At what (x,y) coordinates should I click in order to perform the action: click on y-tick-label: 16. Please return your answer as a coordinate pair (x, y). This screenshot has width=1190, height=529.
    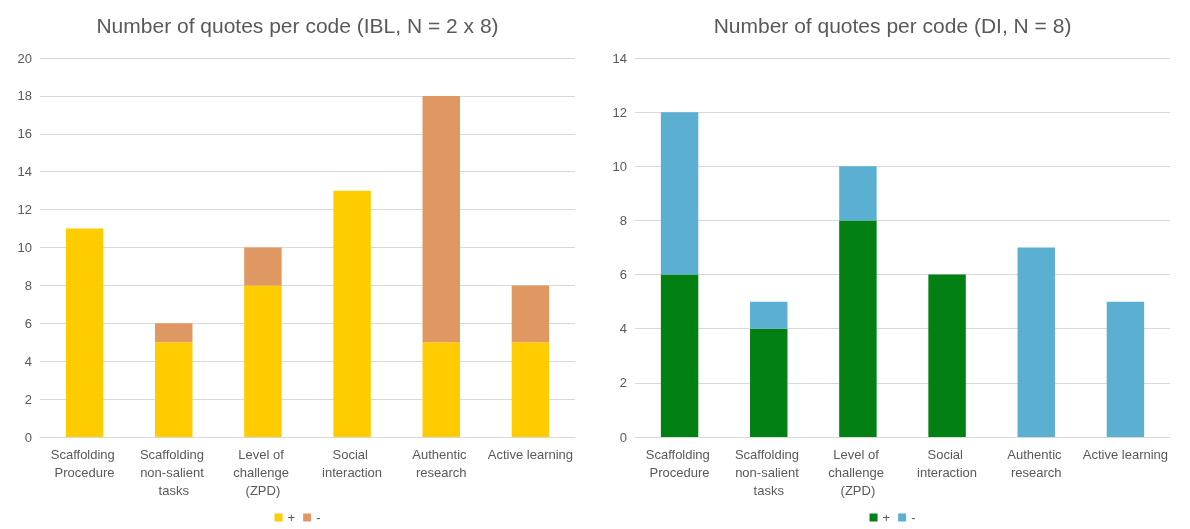
    Looking at the image, I should click on (24, 134).